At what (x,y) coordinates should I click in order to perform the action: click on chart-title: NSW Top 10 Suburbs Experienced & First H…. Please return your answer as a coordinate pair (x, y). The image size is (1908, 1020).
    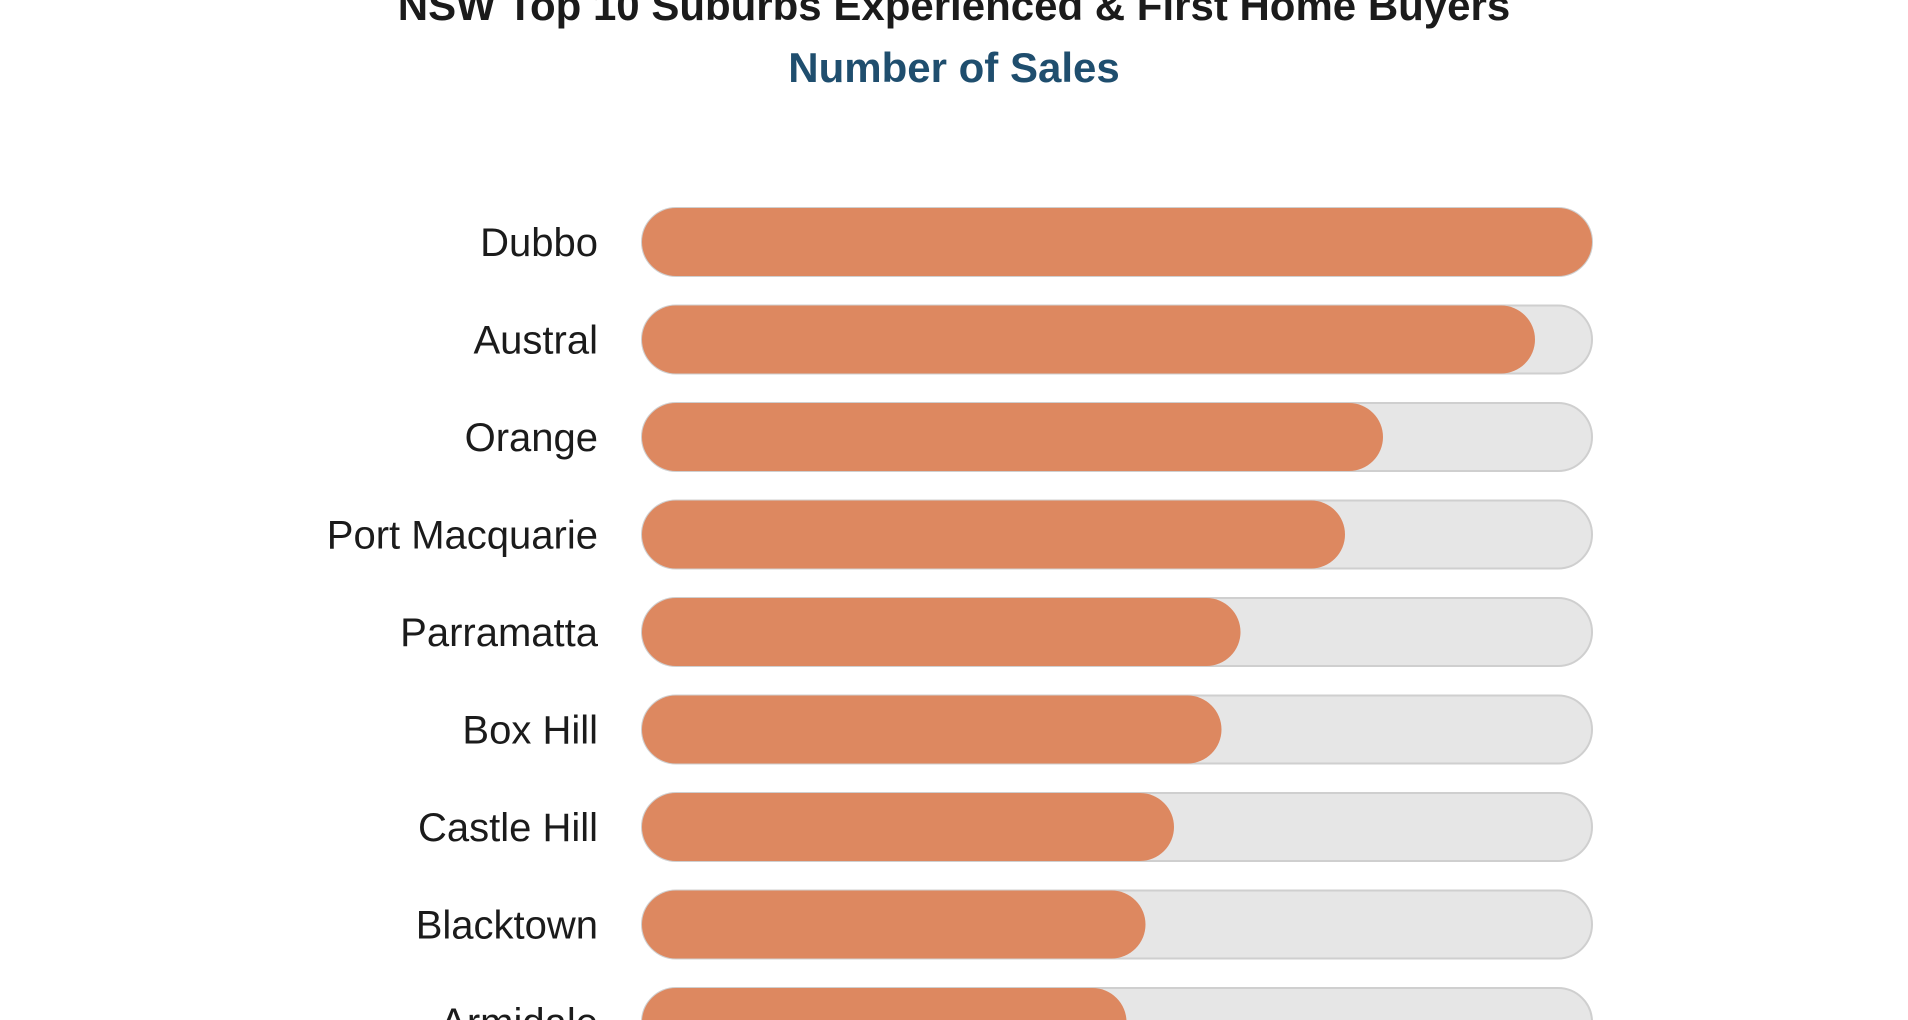
    Looking at the image, I should click on (954, 14).